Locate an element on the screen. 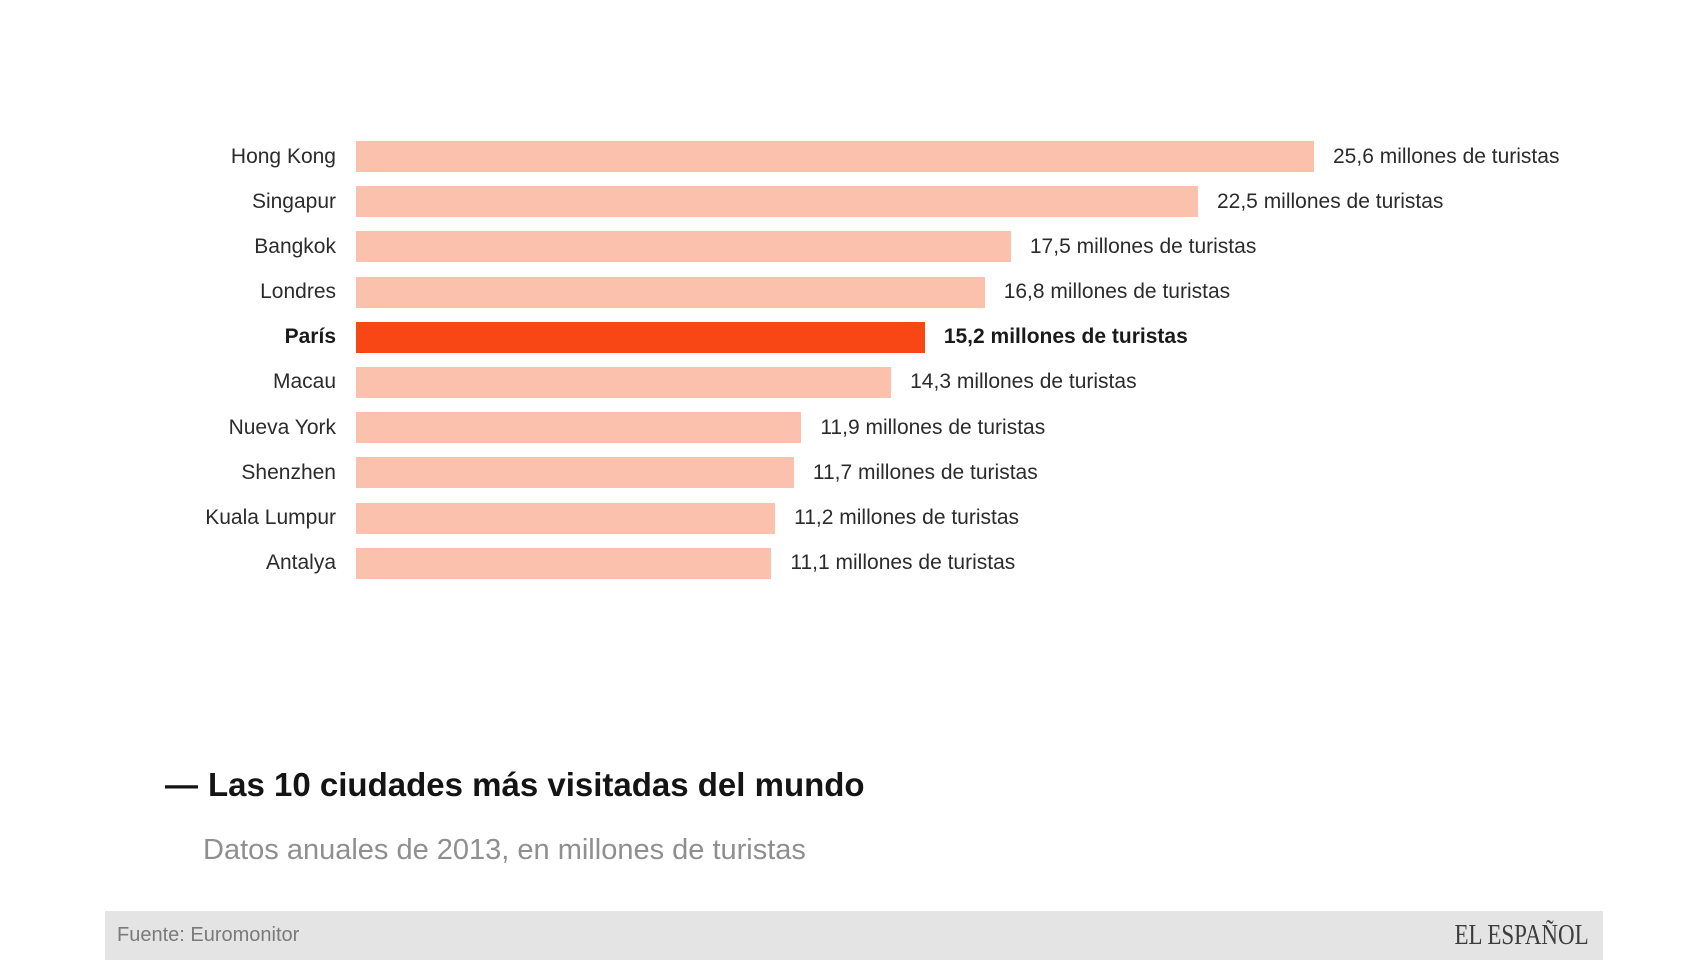  chart-row: Shenzhen 11,7 millones de turistas is located at coordinates (779, 473).